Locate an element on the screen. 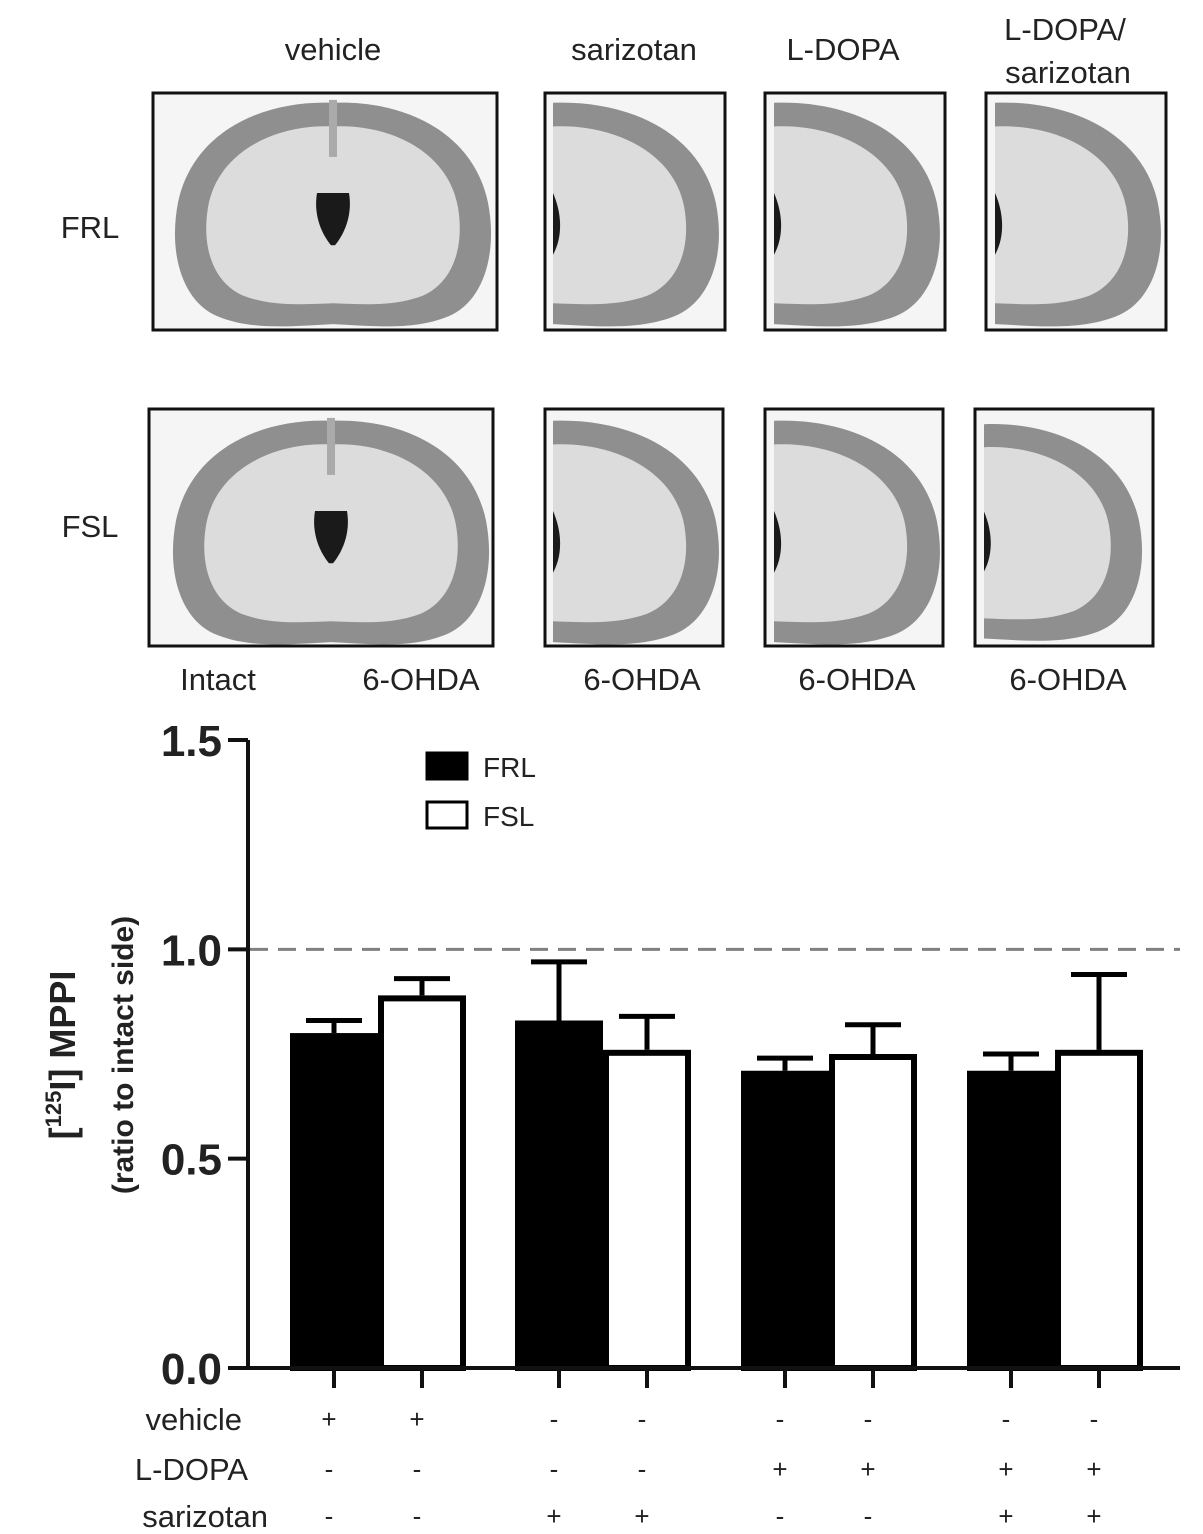 The height and width of the screenshot is (1534, 1203). panel-label-6ohda-2: 6-OHDA is located at coordinates (641, 679).